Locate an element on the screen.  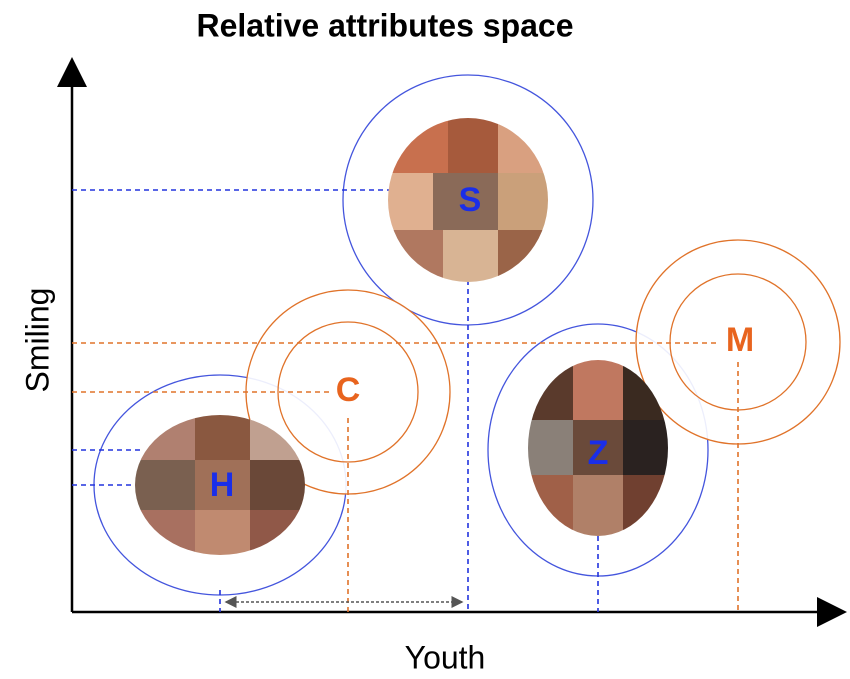
node-label: Z is located at coordinates (598, 453).